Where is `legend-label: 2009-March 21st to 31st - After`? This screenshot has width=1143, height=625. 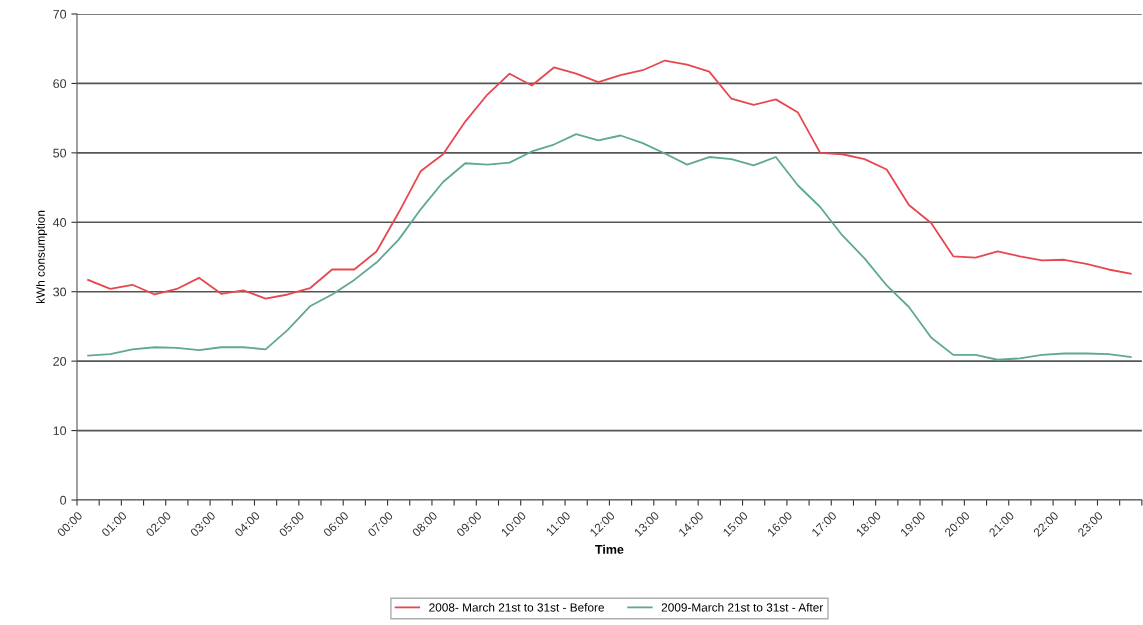 legend-label: 2009-March 21st to 31st - After is located at coordinates (742, 607).